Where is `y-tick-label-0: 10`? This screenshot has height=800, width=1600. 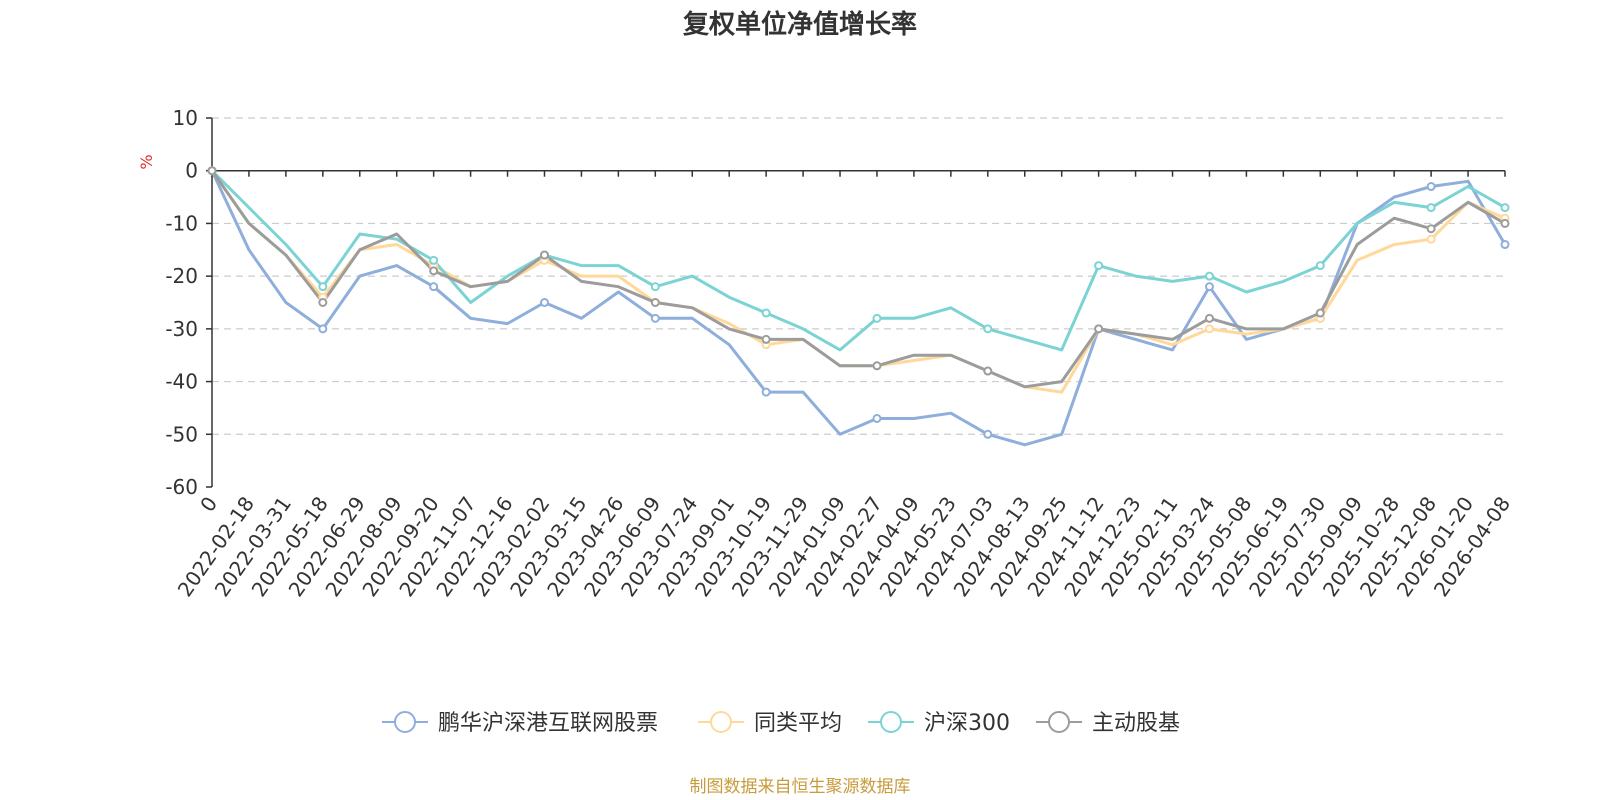
y-tick-label-0: 10 is located at coordinates (185, 118).